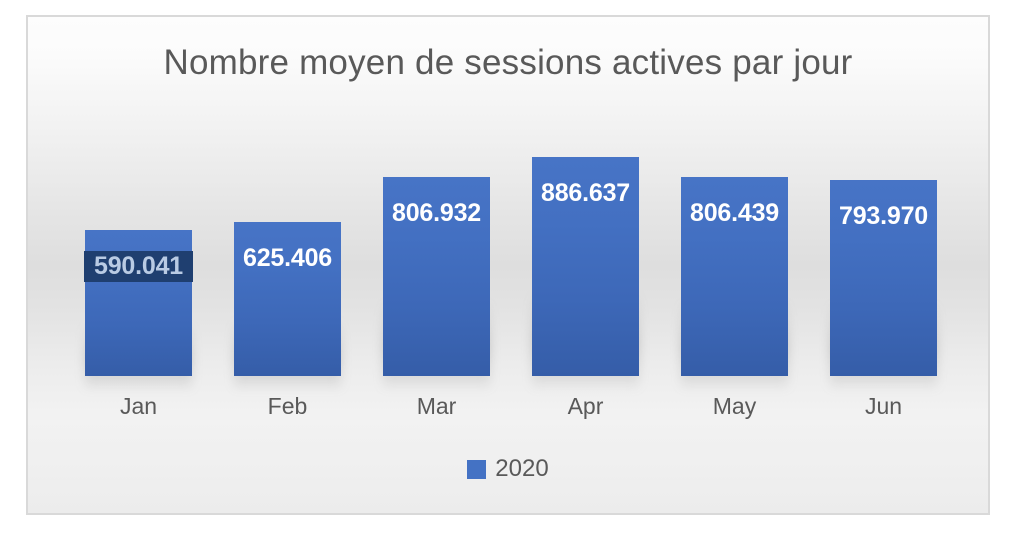  Describe the element at coordinates (436, 276) in the screenshot. I see `bar-mar` at that location.